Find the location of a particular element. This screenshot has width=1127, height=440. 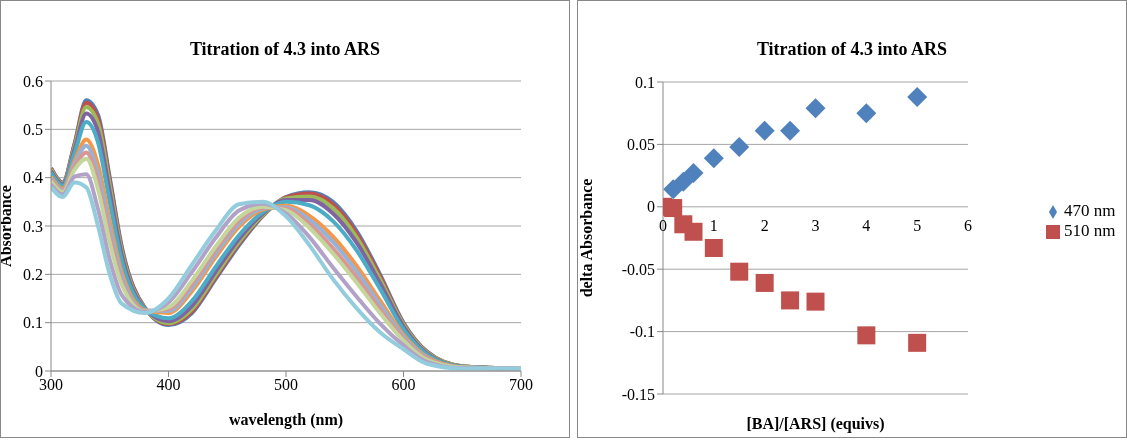

y-tick-label: 0.6 is located at coordinates (33, 81).